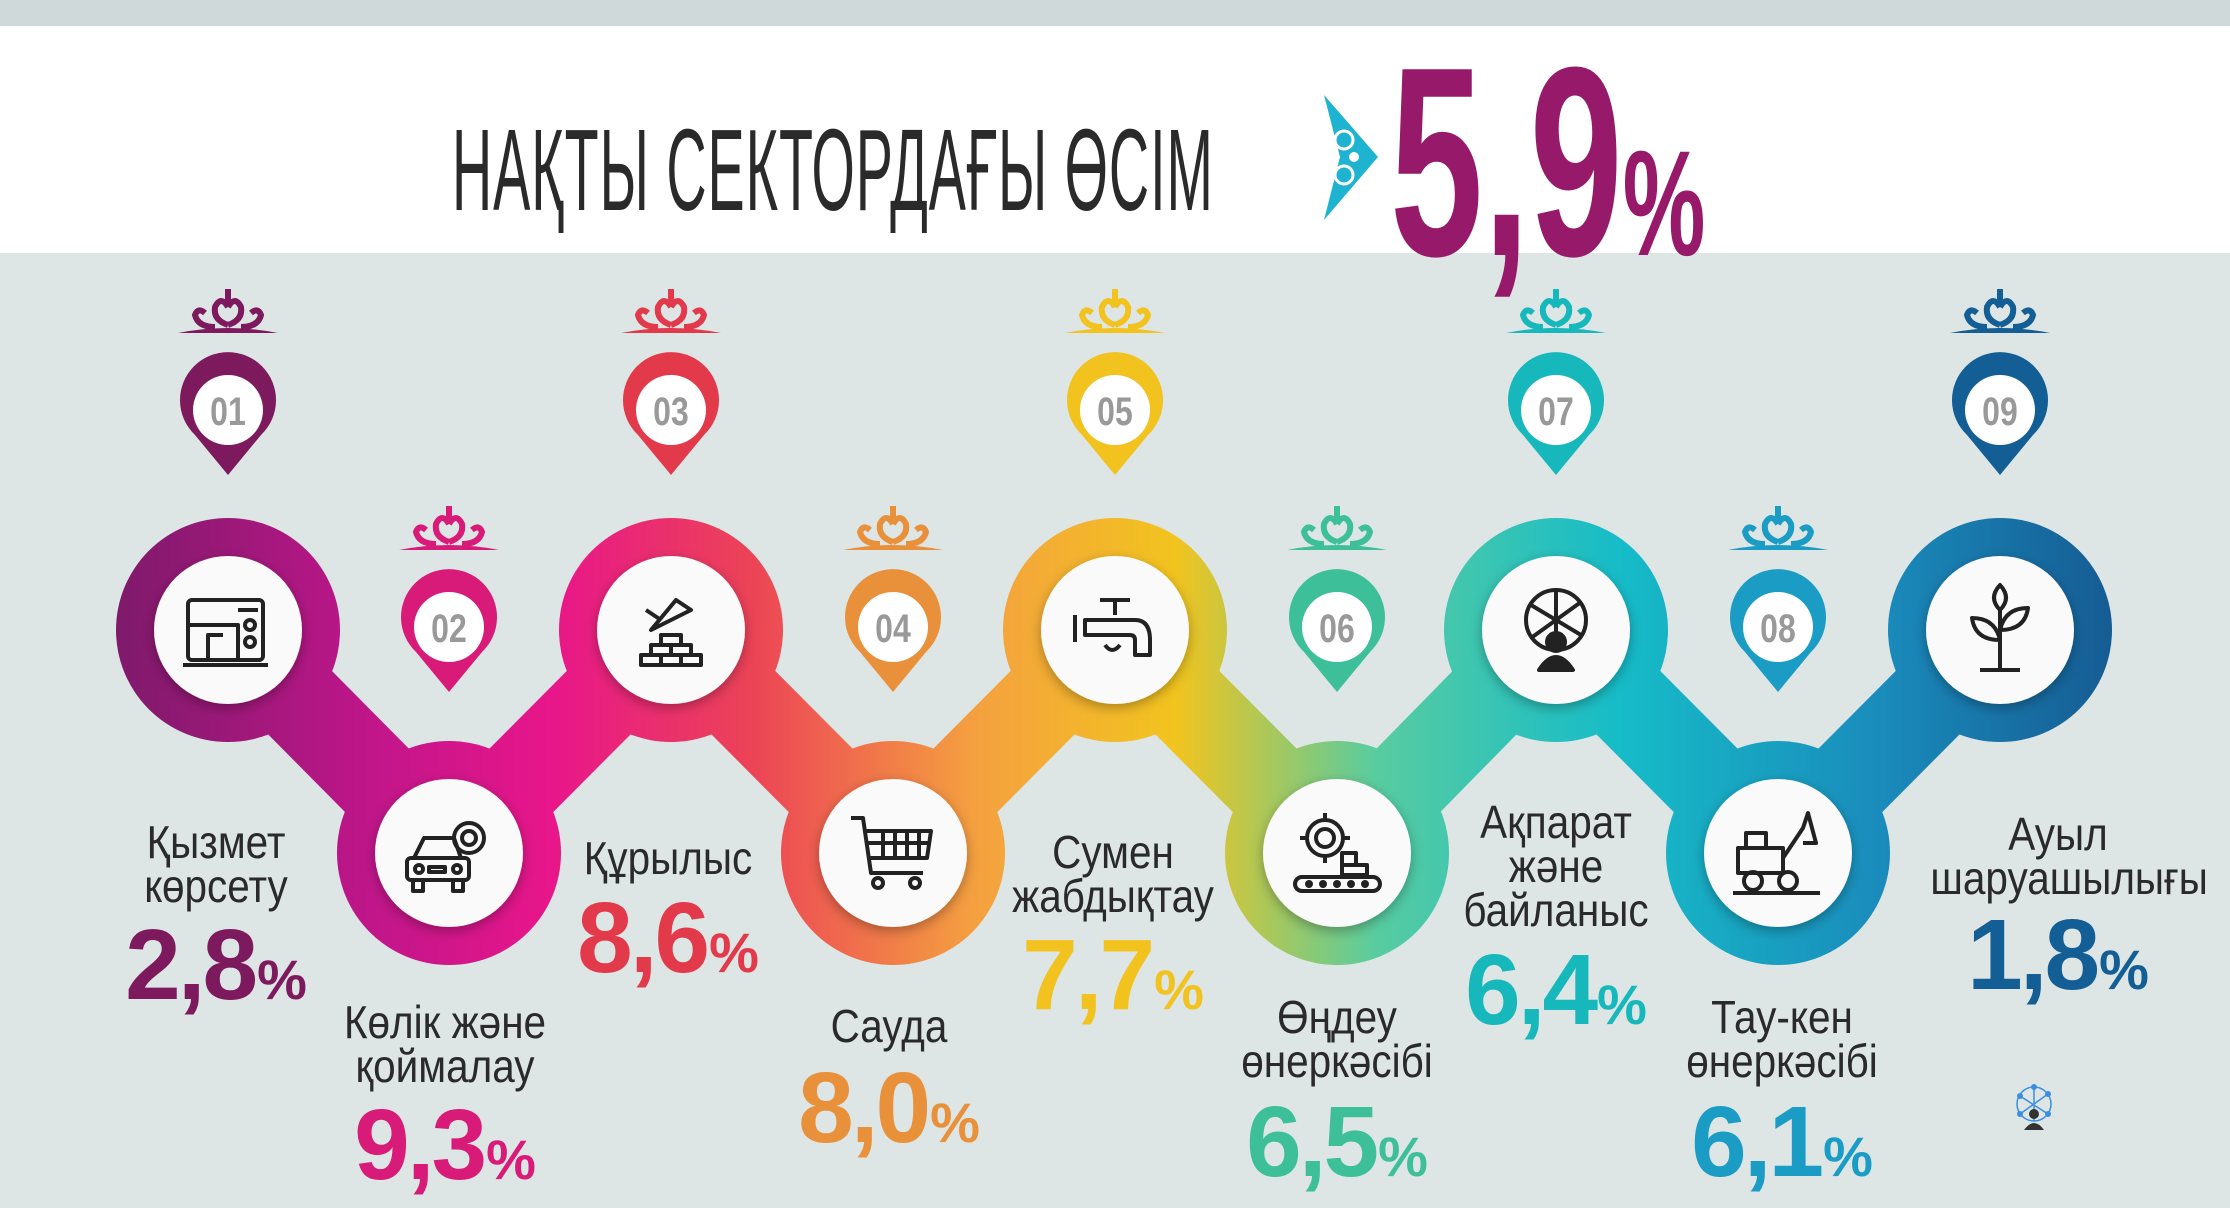  What do you see at coordinates (1757, 1142) in the screenshot?
I see `value-number: 6,1` at bounding box center [1757, 1142].